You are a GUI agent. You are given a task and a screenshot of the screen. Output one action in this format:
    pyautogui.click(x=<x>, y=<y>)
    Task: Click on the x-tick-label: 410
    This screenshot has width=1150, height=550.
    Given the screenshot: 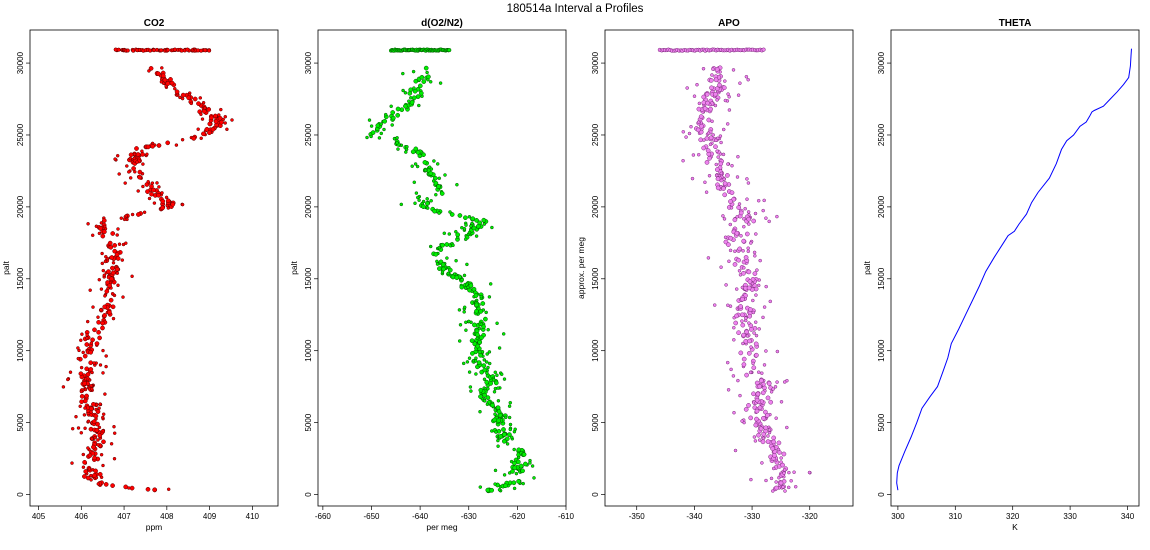 What is the action you would take?
    pyautogui.click(x=253, y=516)
    